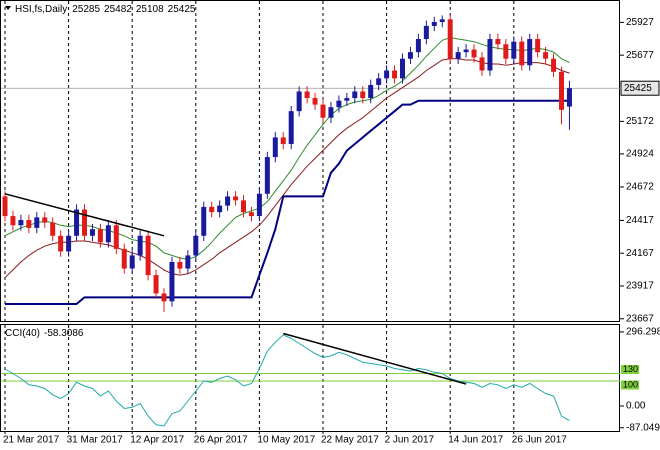 This screenshot has width=660, height=450. I want to click on x-tick-label: 10 May 2017, so click(286, 440).